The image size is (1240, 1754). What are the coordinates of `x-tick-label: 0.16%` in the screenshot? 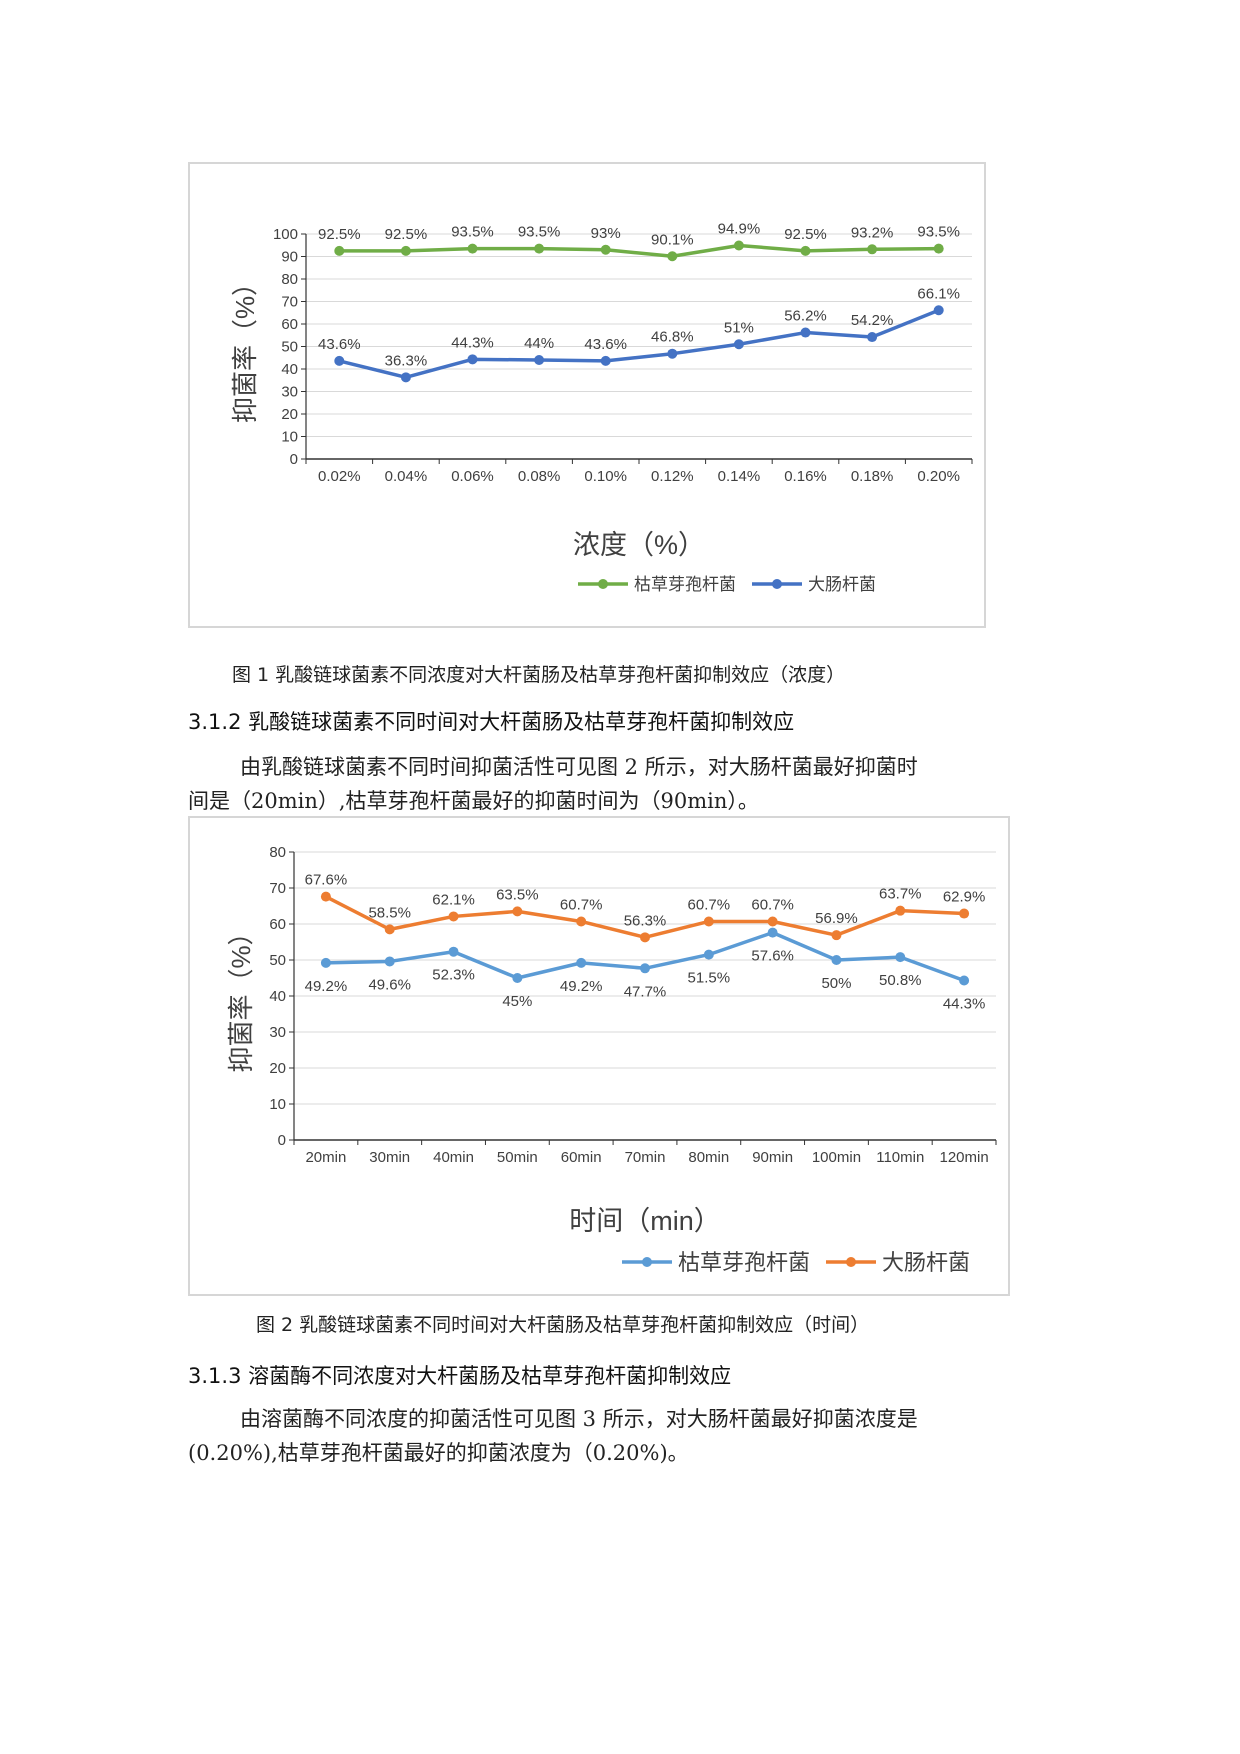 It's located at (805, 476).